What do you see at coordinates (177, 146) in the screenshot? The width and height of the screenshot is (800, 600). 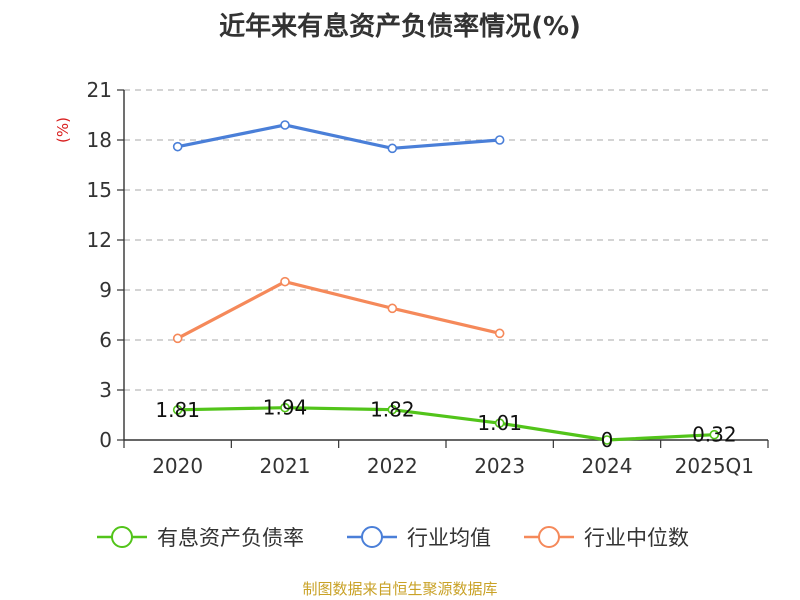 I see `point-1-2020` at bounding box center [177, 146].